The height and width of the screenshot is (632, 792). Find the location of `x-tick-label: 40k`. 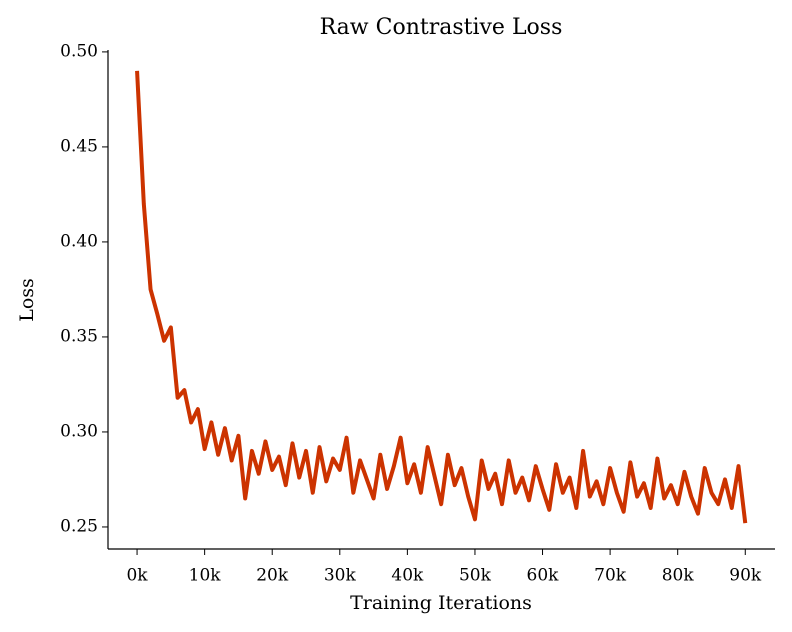

x-tick-label: 40k is located at coordinates (407, 576).